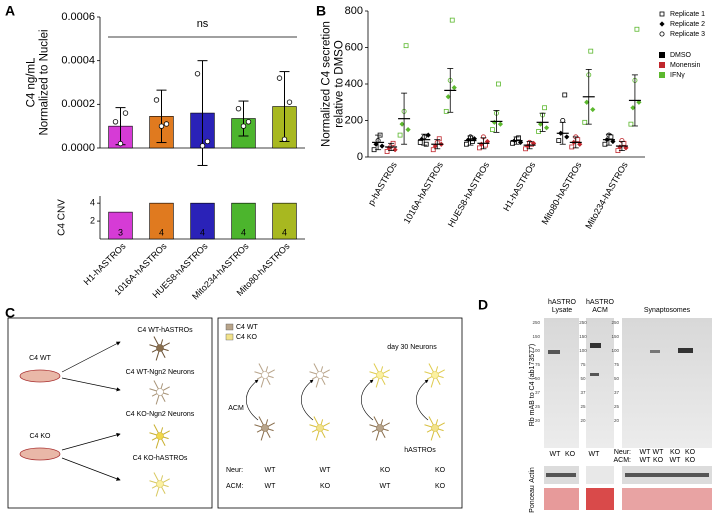 This screenshot has width=726, height=517. What do you see at coordinates (615, 350) in the screenshot?
I see `ladder-label: 100` at bounding box center [615, 350].